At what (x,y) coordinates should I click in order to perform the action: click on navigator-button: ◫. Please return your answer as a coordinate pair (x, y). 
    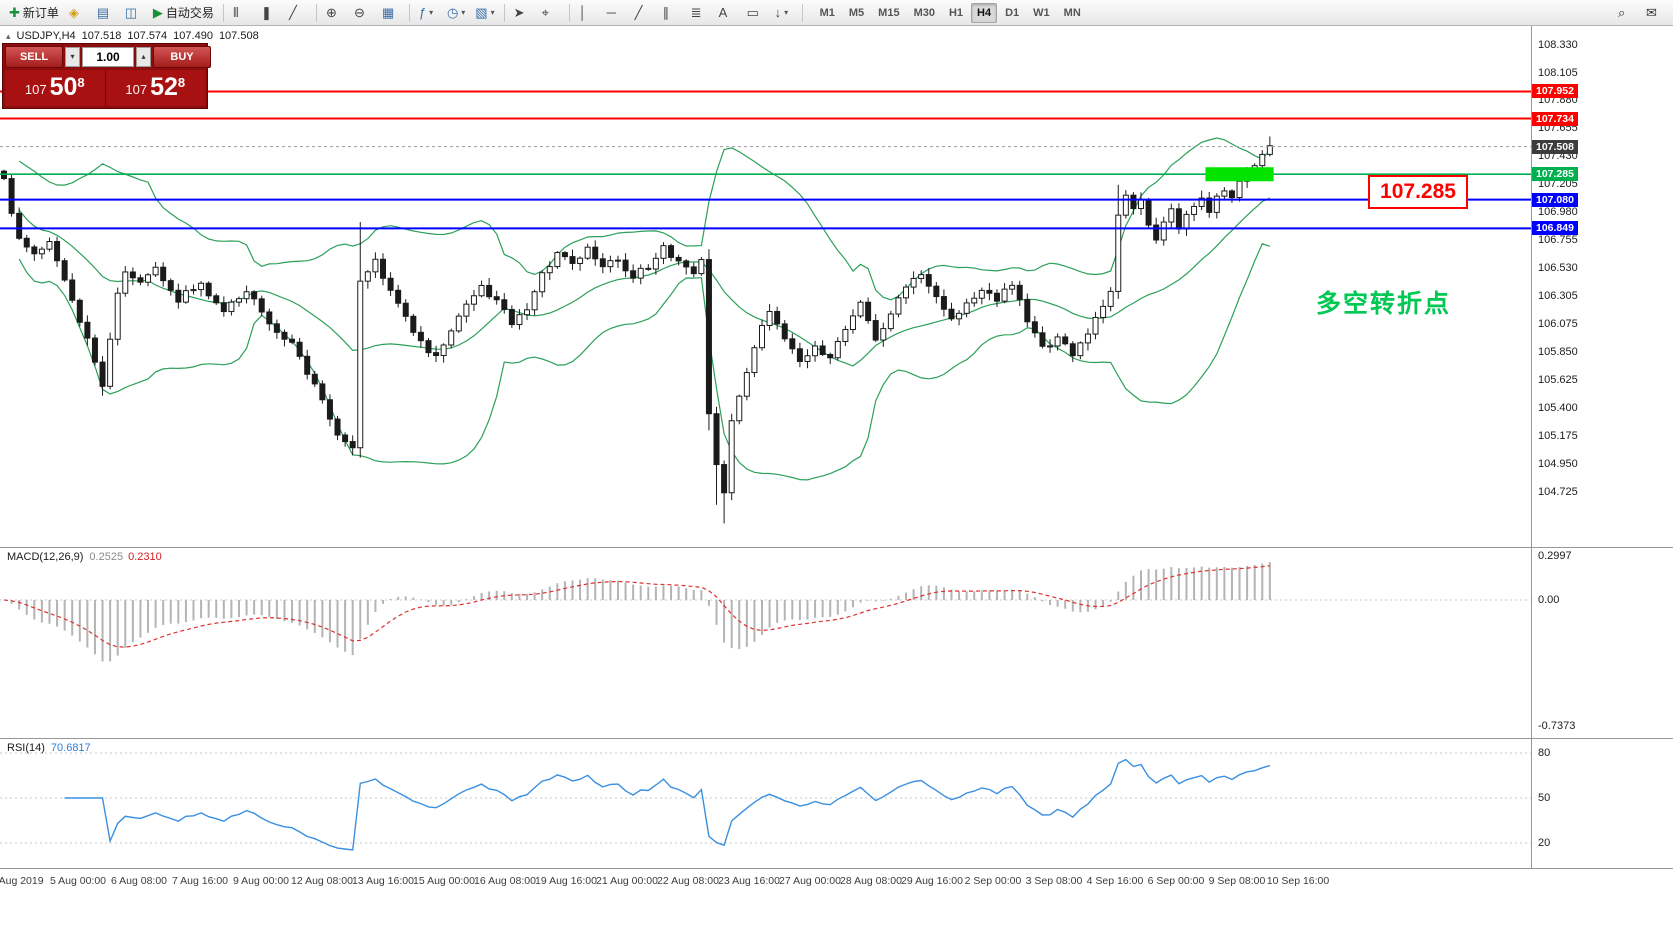
    Looking at the image, I should click on (134, 13).